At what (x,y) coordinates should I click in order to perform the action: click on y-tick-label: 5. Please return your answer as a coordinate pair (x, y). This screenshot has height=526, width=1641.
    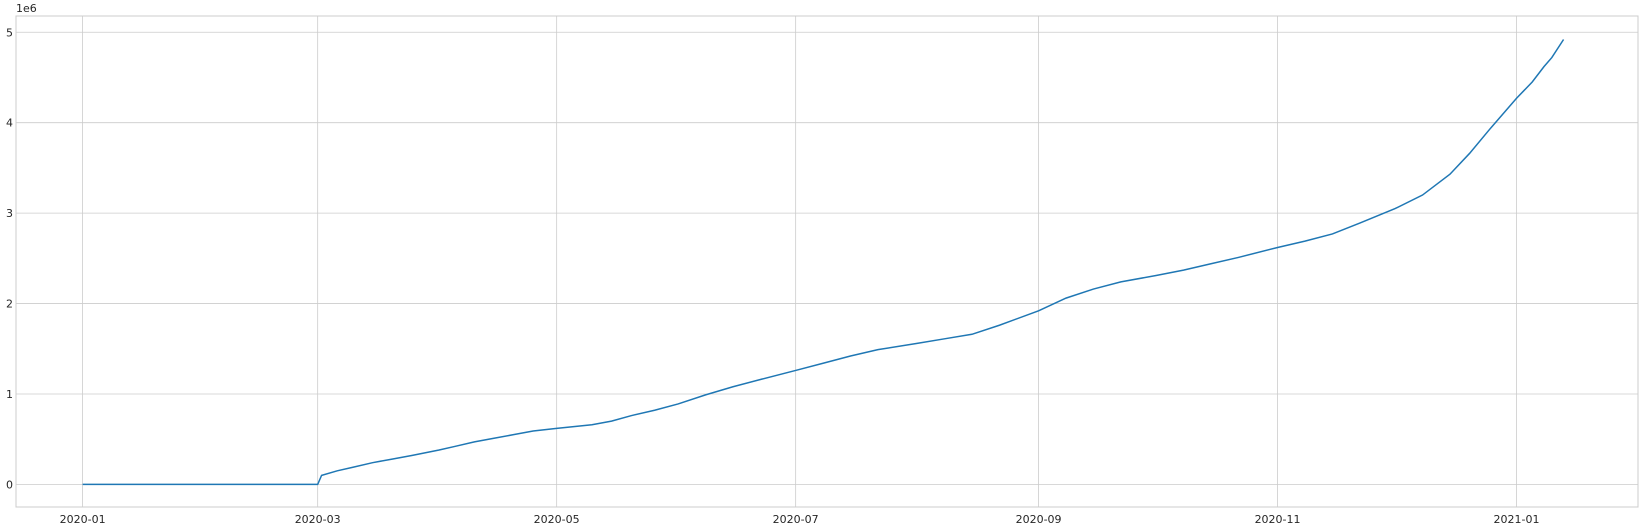
    Looking at the image, I should click on (9, 32).